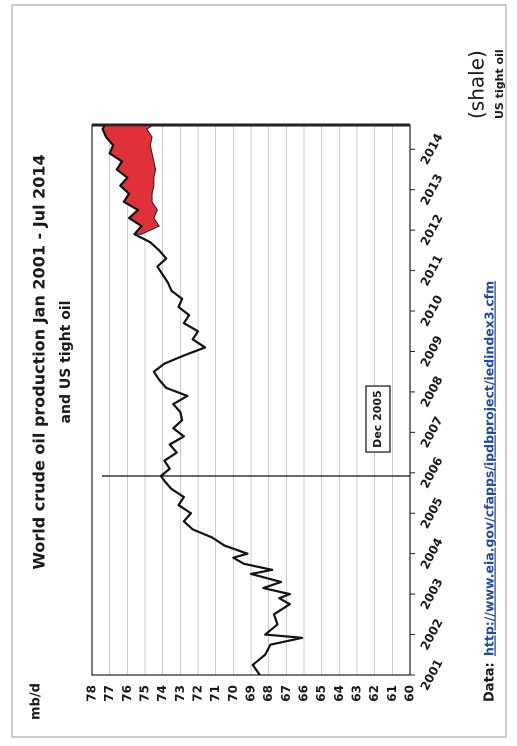  What do you see at coordinates (251, 693) in the screenshot?
I see `y-tick-label: 69` at bounding box center [251, 693].